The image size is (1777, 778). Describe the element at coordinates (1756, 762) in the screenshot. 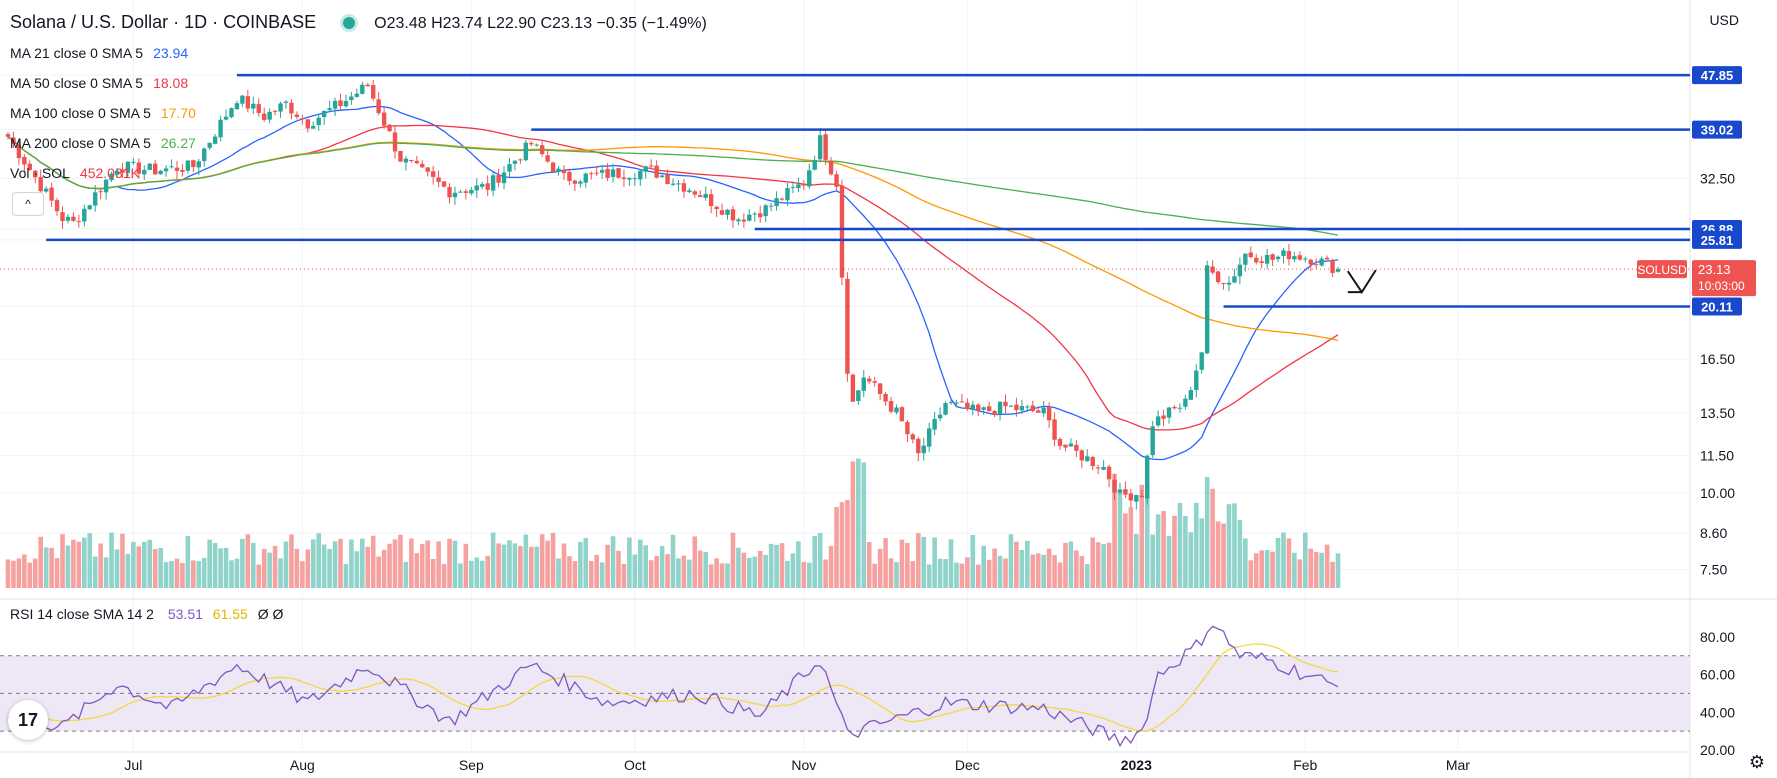

I see `gear-icon: ⚙` at that location.